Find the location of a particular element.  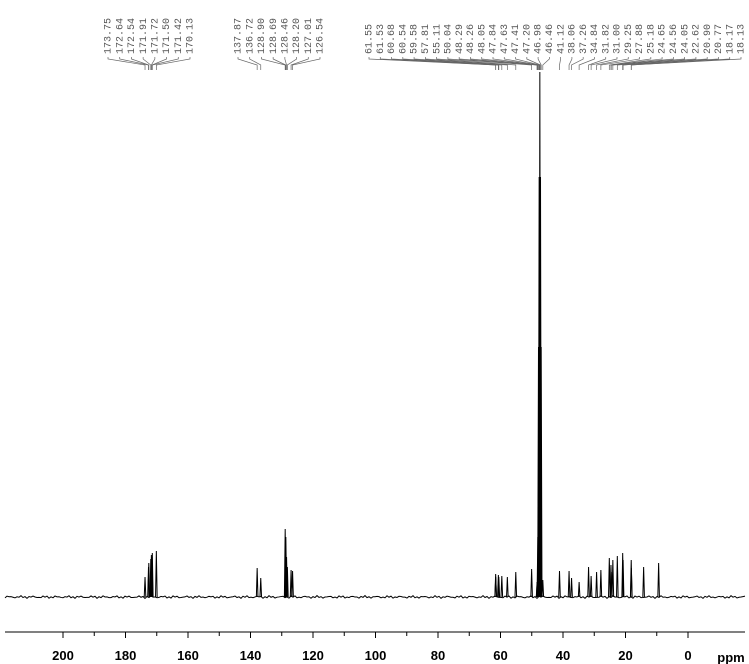

peak-label: 41.12 is located at coordinates (561, 39).